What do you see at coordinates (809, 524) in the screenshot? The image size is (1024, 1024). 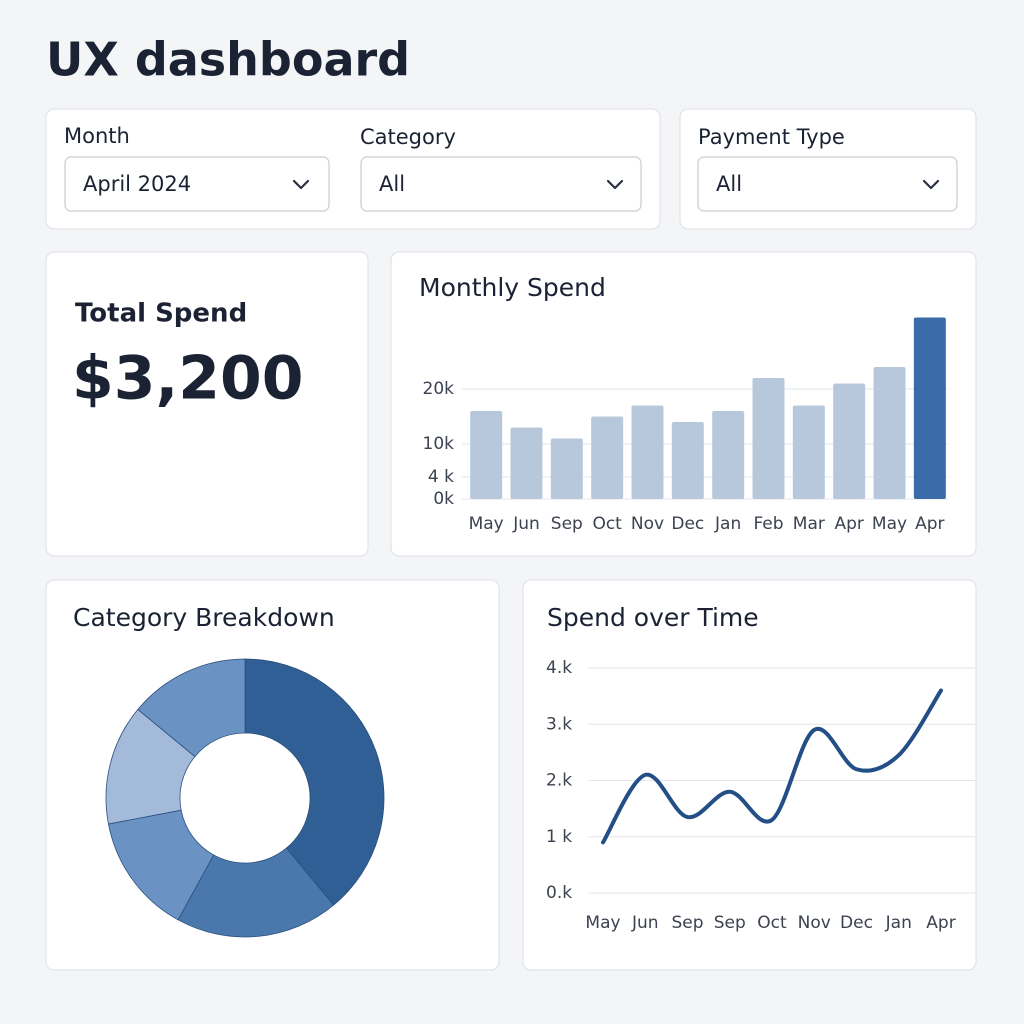 I see `x-tick-label: Mar` at bounding box center [809, 524].